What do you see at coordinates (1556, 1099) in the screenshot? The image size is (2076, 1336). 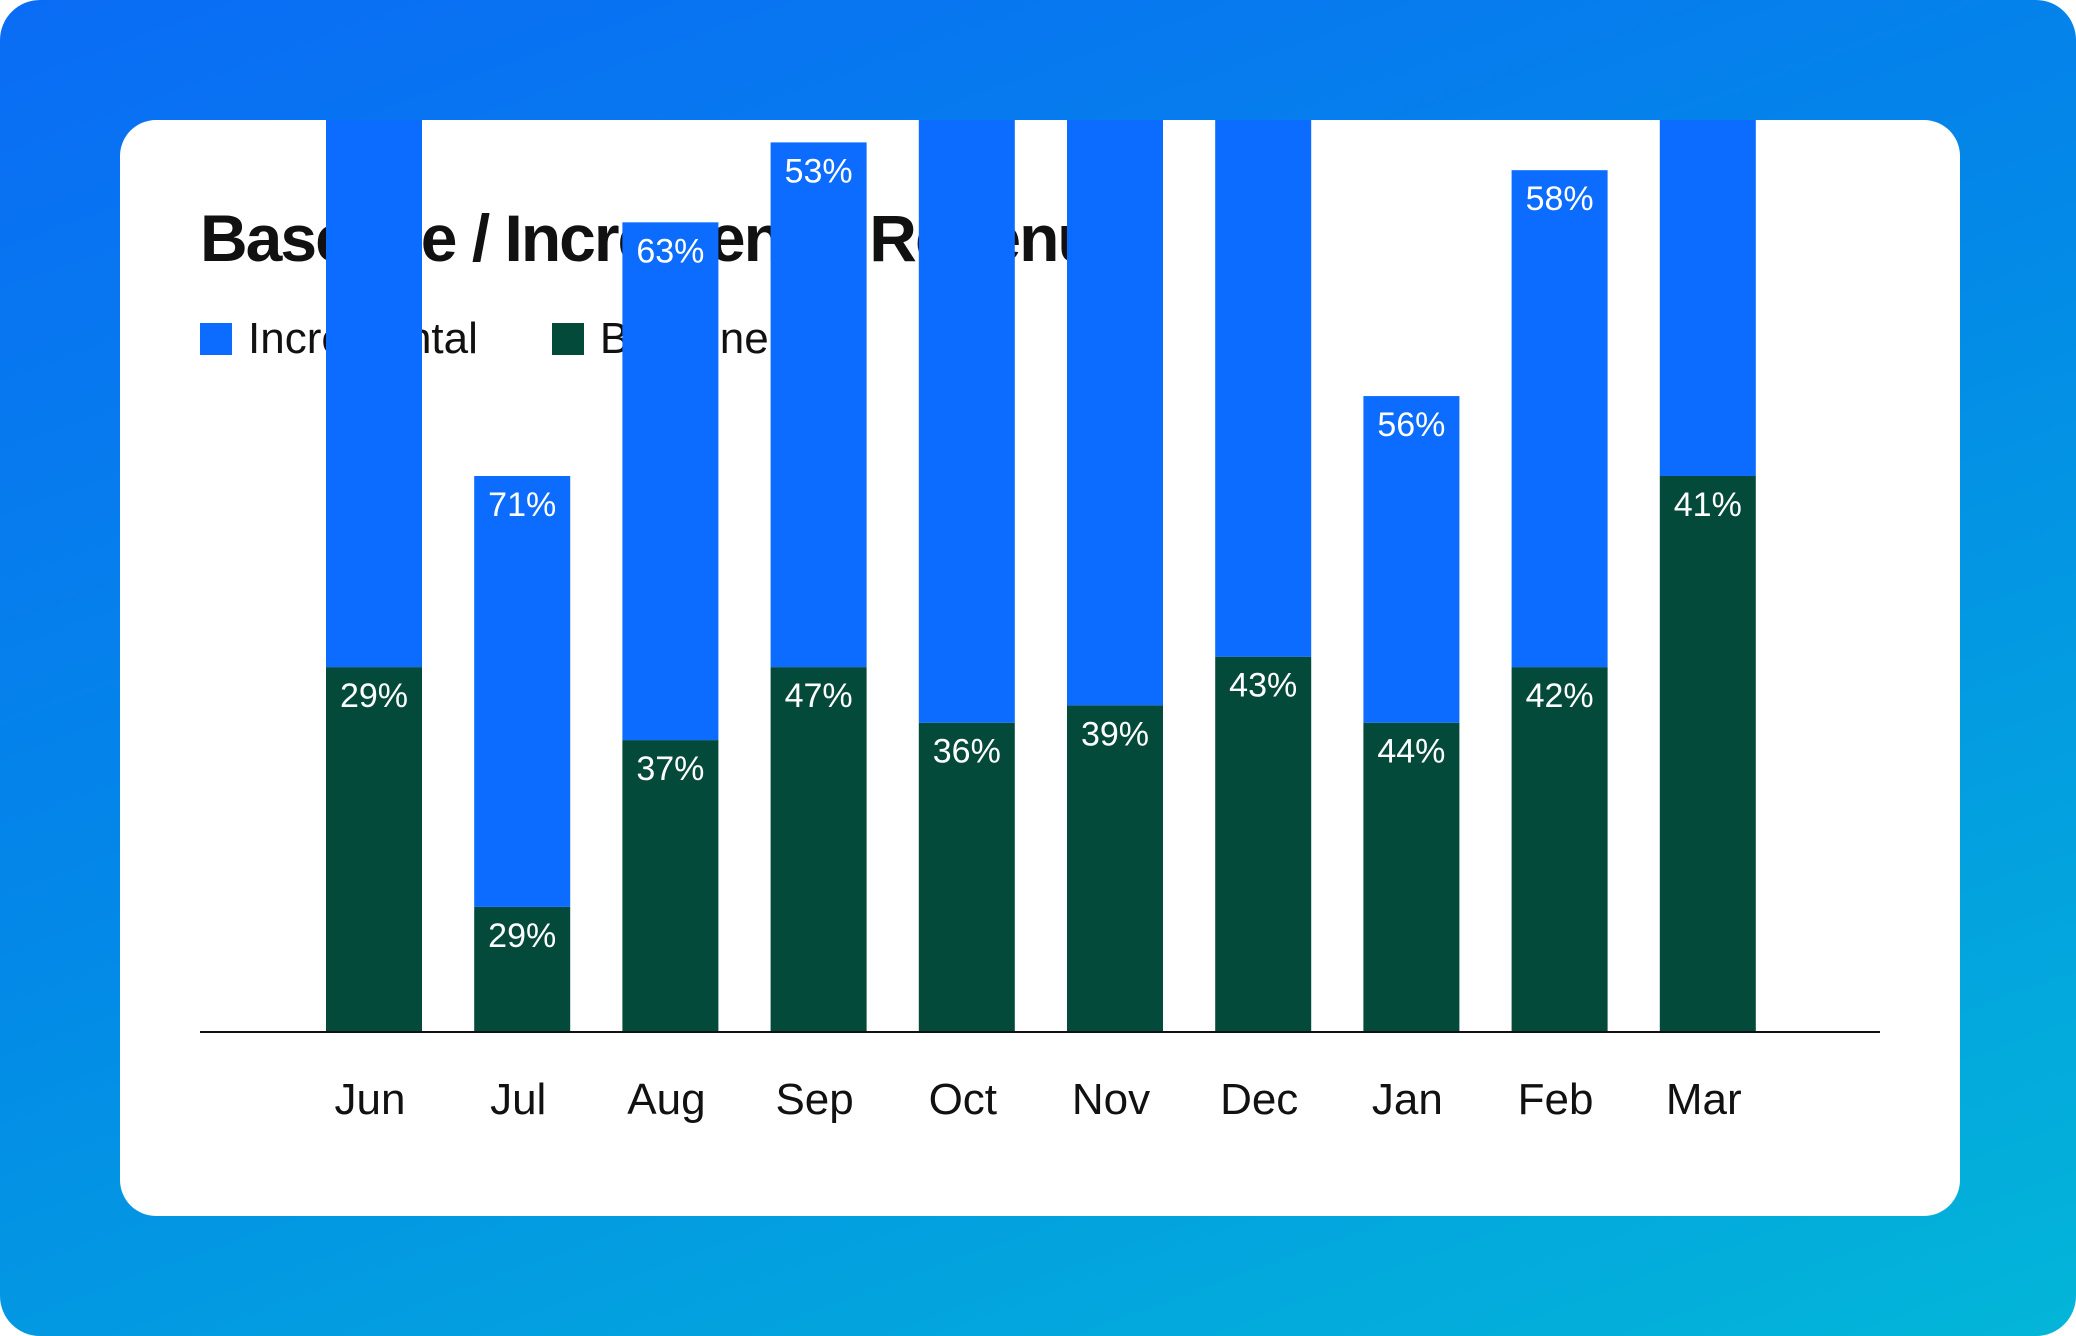 I see `x-tick-label-feb: Feb` at bounding box center [1556, 1099].